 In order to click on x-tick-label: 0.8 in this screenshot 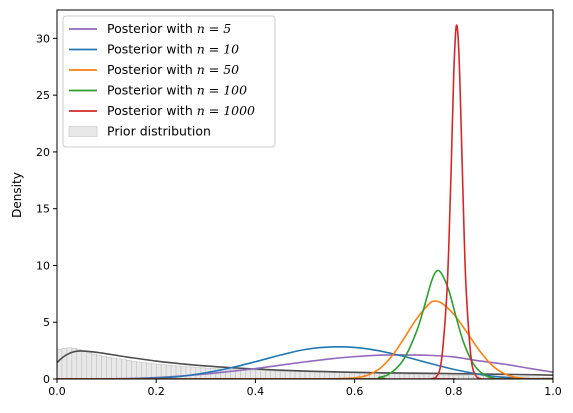, I will do `click(454, 391)`.